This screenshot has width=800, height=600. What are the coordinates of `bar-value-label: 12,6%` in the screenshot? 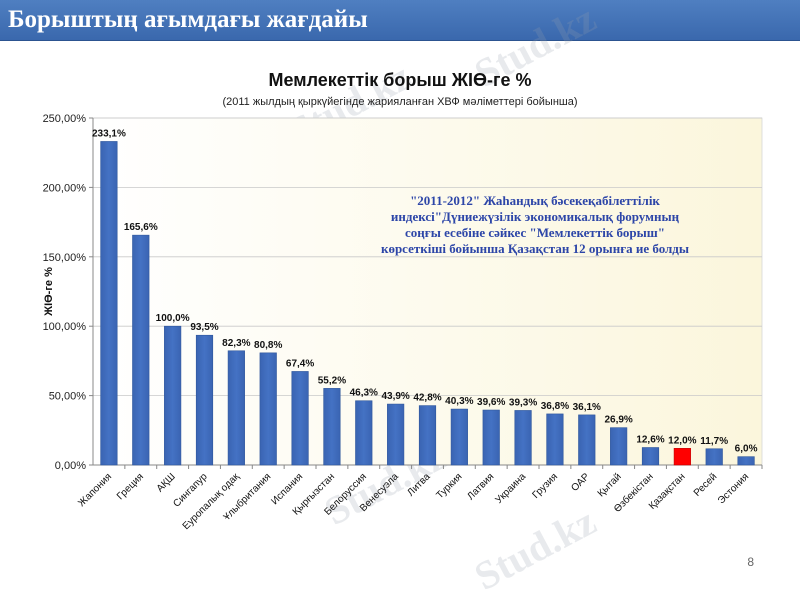 It's located at (650, 440).